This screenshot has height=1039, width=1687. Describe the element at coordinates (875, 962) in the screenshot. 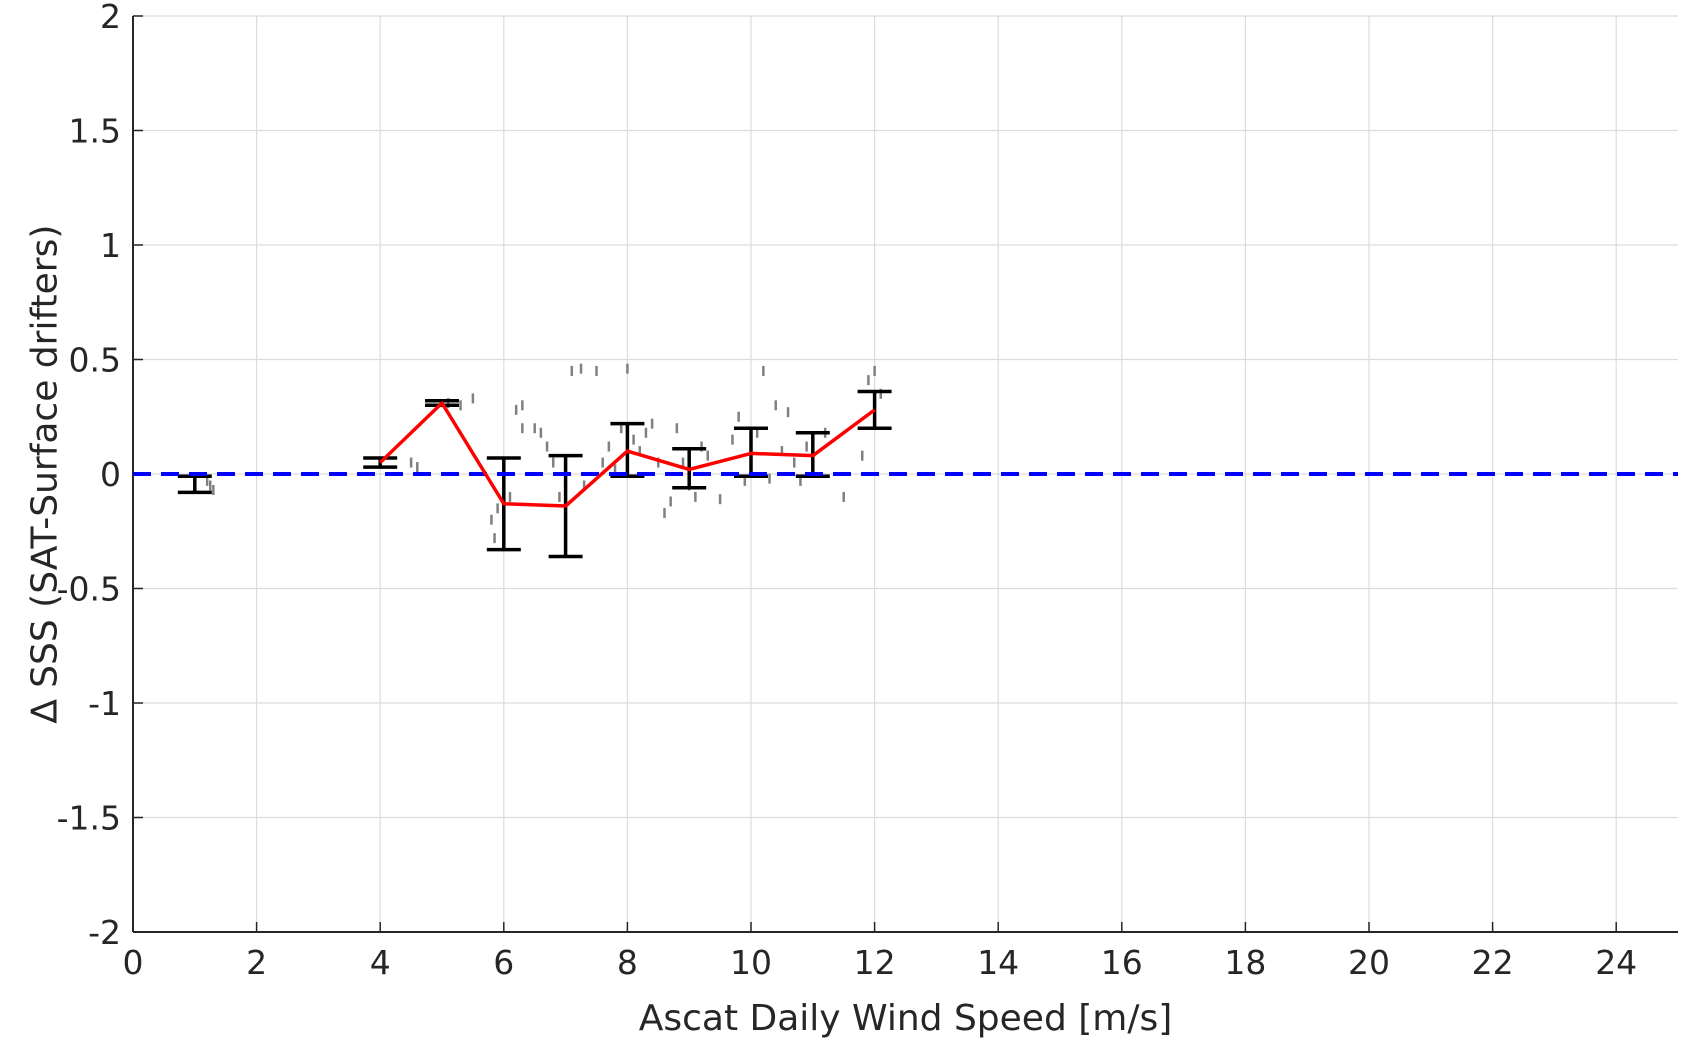

I see `x-tick-label: 12` at that location.